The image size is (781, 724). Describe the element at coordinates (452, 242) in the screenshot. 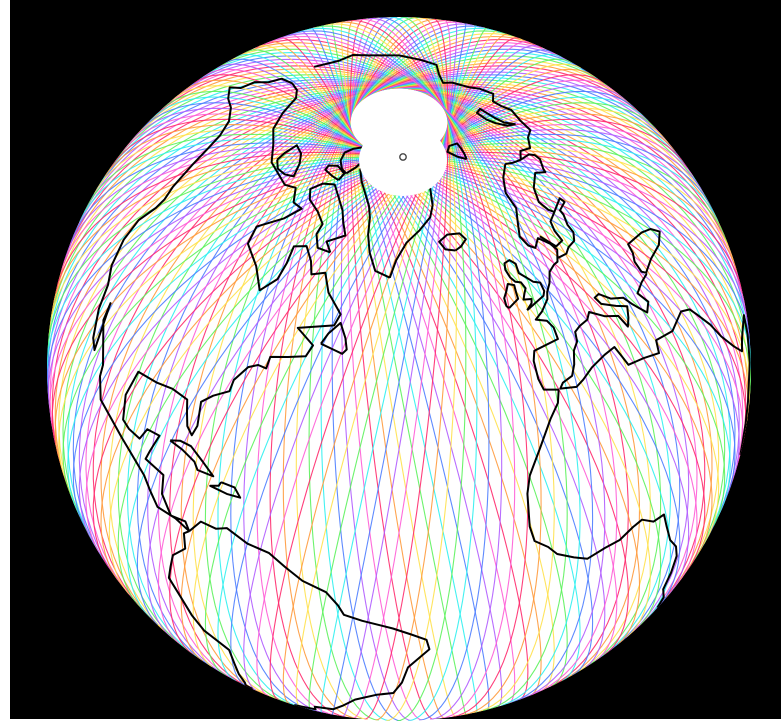

I see `iceland-coast` at that location.